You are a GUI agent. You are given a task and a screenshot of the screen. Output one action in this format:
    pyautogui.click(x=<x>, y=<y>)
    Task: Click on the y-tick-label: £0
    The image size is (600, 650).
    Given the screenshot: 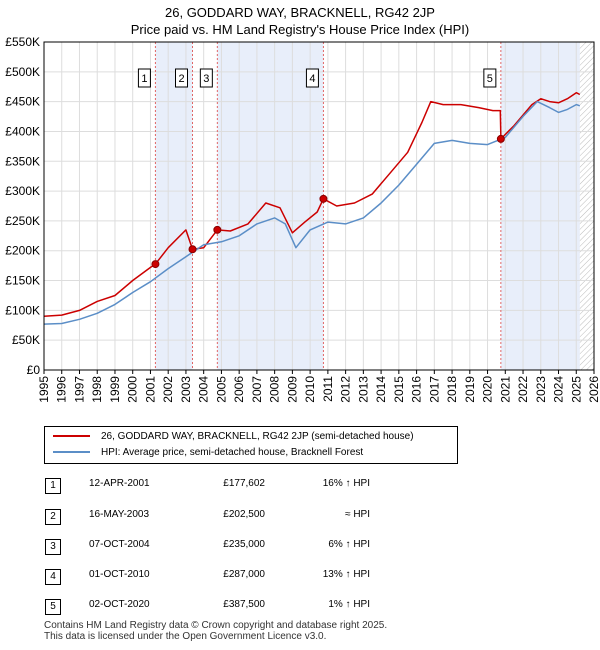 What is the action you would take?
    pyautogui.click(x=34, y=370)
    